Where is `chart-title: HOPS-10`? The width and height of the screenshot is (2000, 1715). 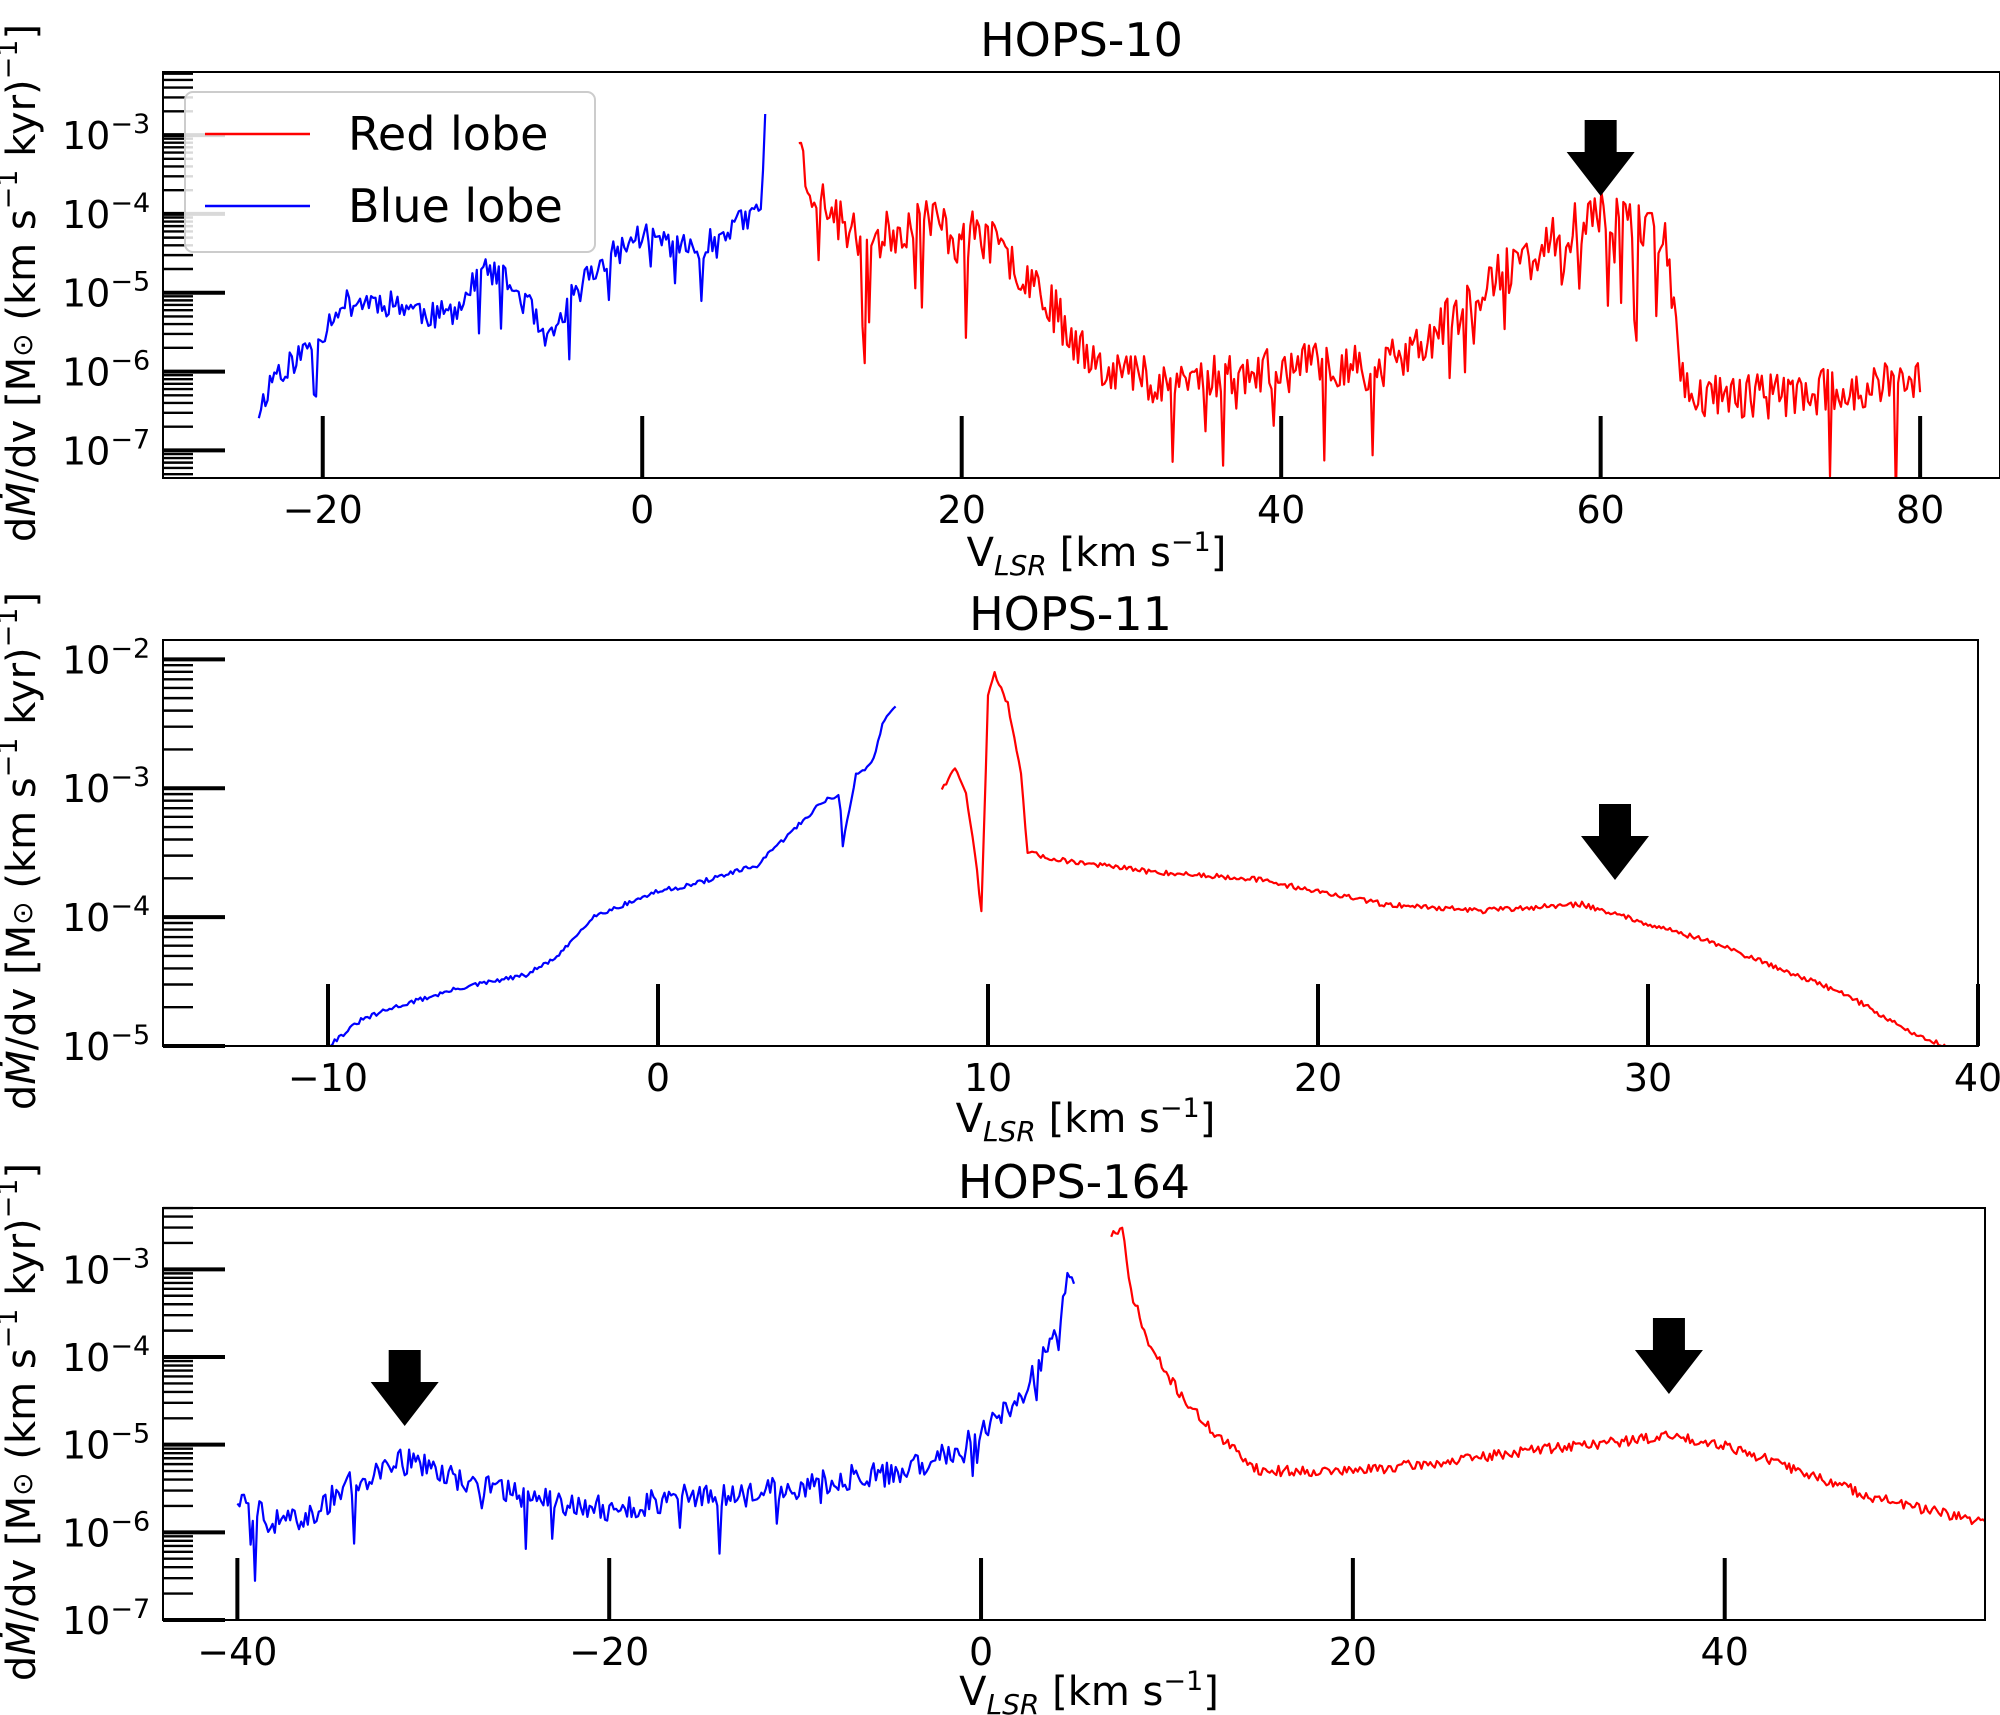
chart-title: HOPS-10 is located at coordinates (1081, 40).